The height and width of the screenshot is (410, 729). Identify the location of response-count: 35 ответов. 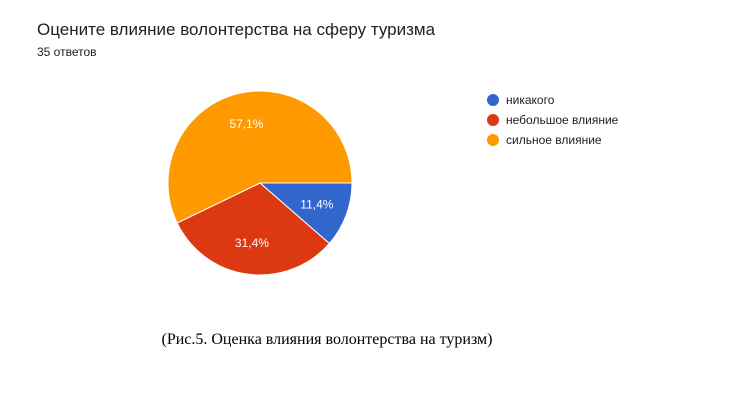
(67, 52).